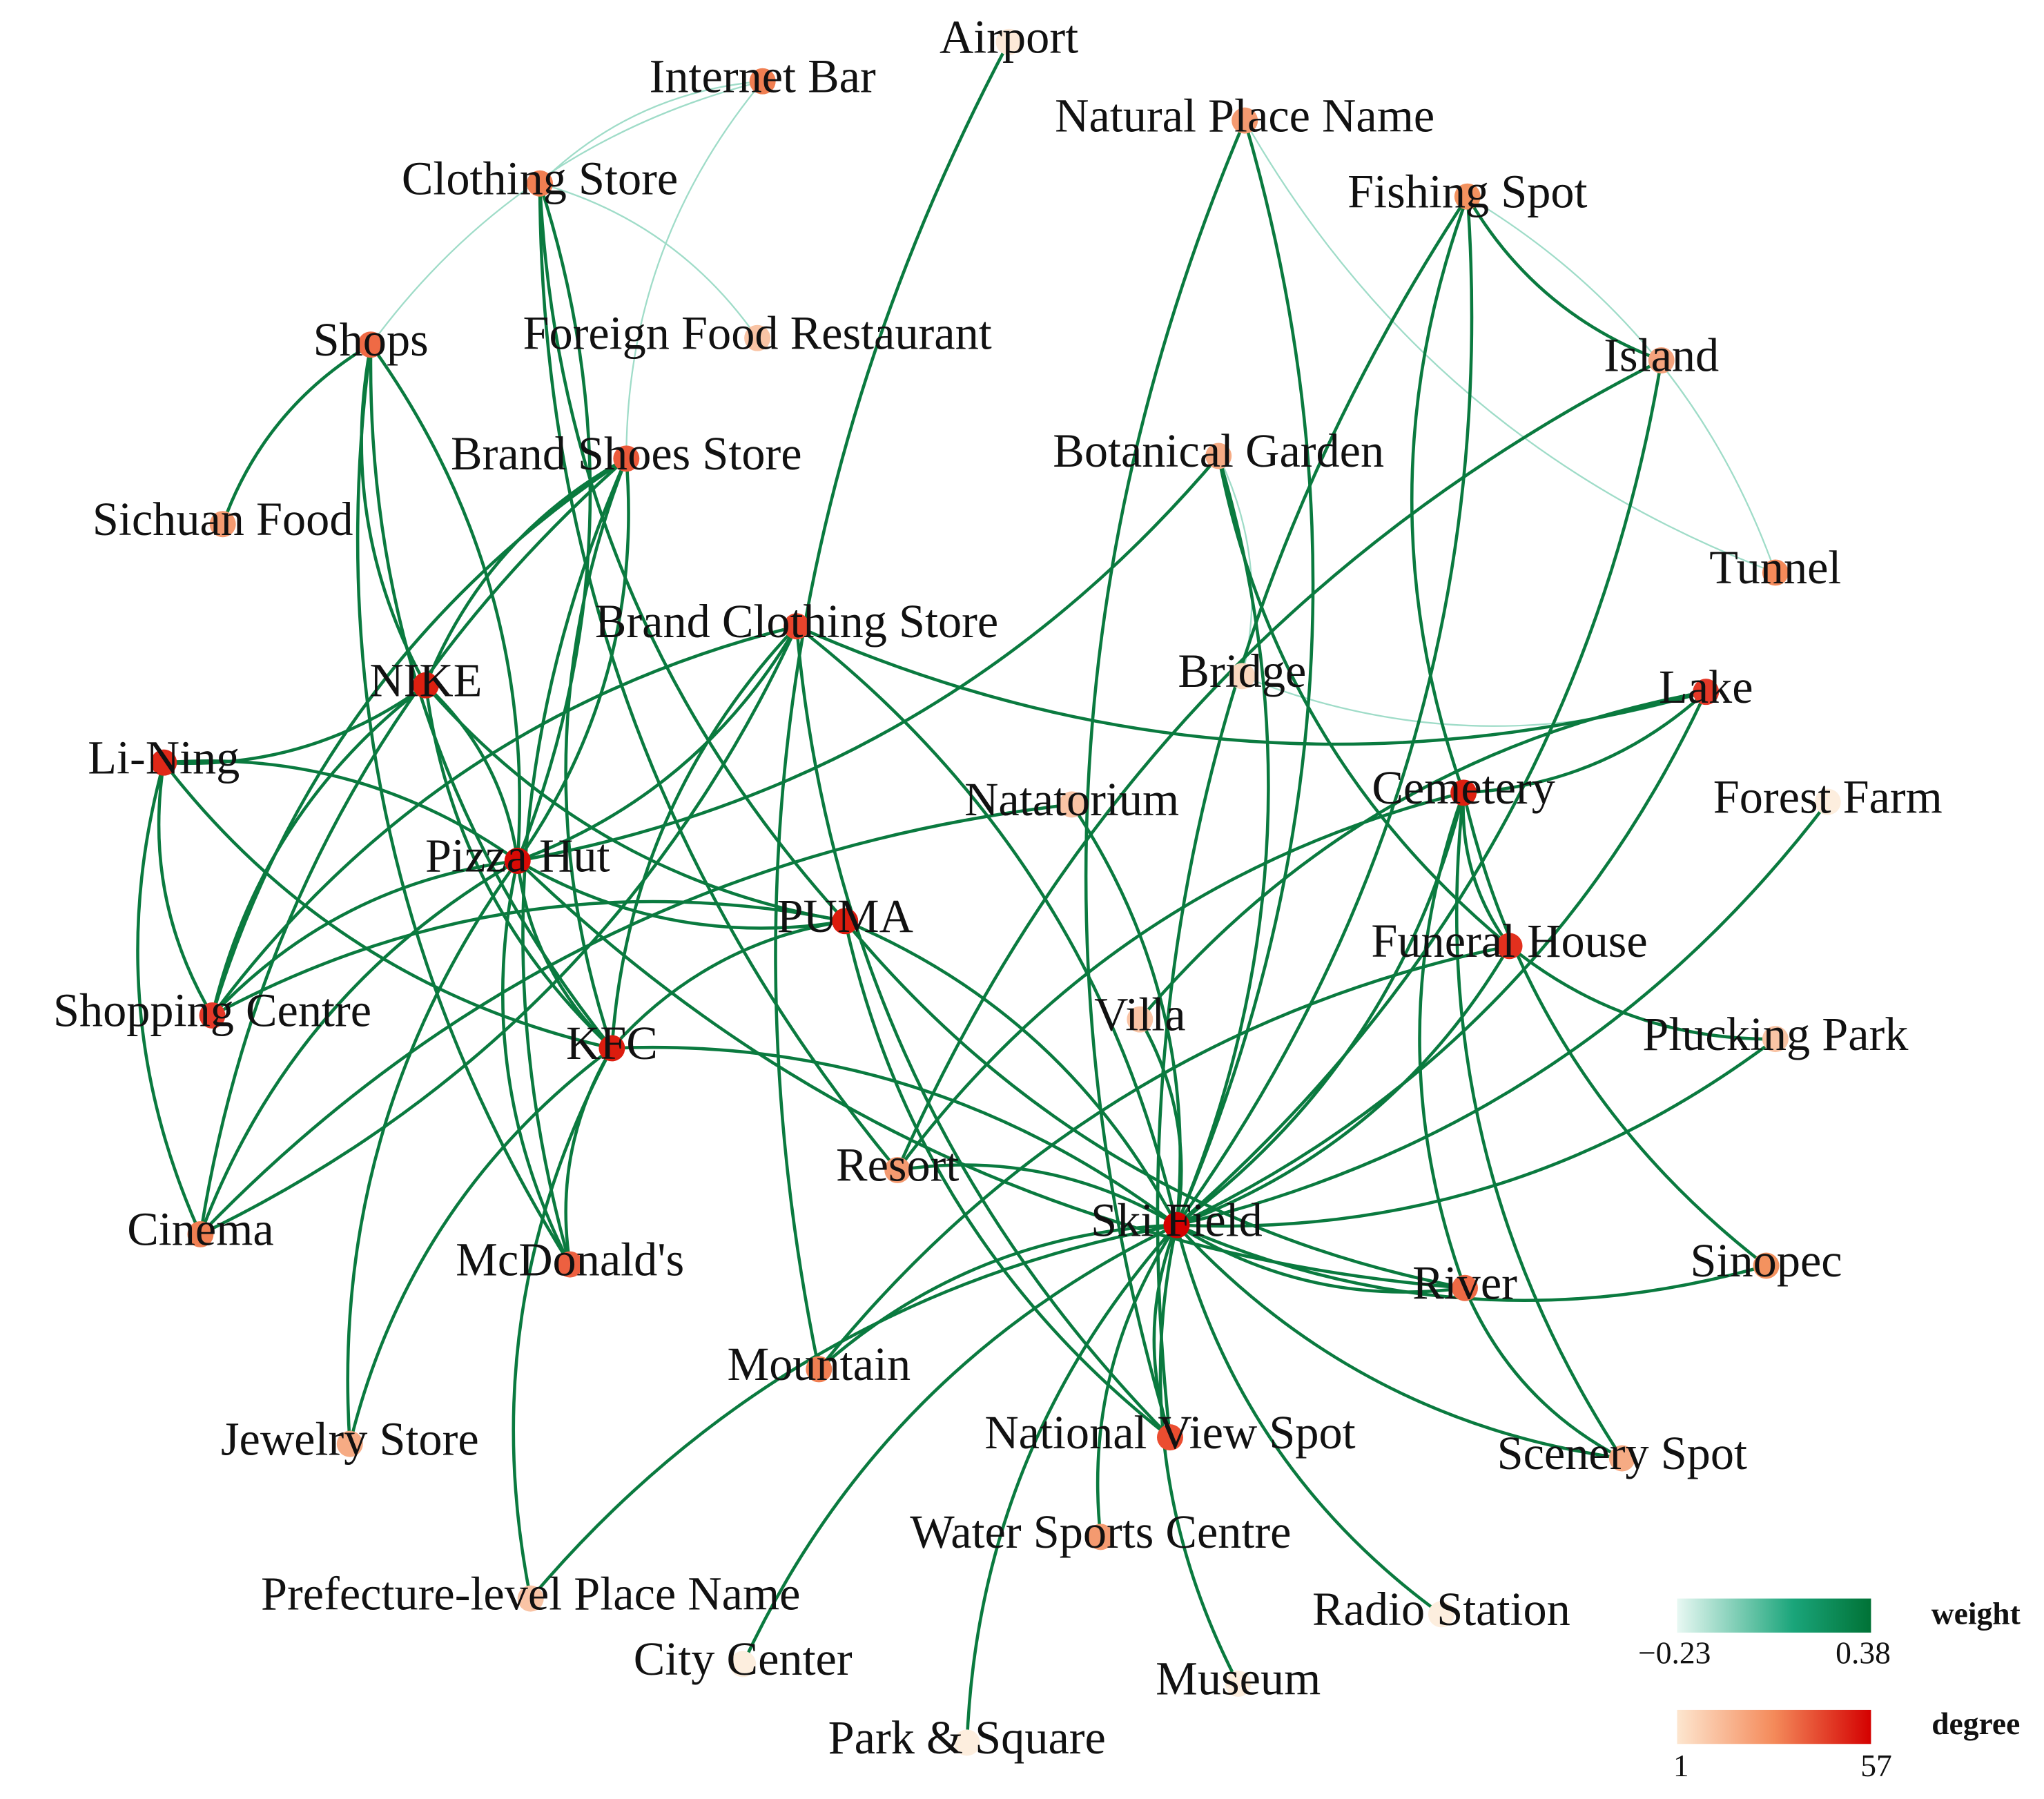  What do you see at coordinates (1674, 1653) in the screenshot?
I see `legend-min: −0.23` at bounding box center [1674, 1653].